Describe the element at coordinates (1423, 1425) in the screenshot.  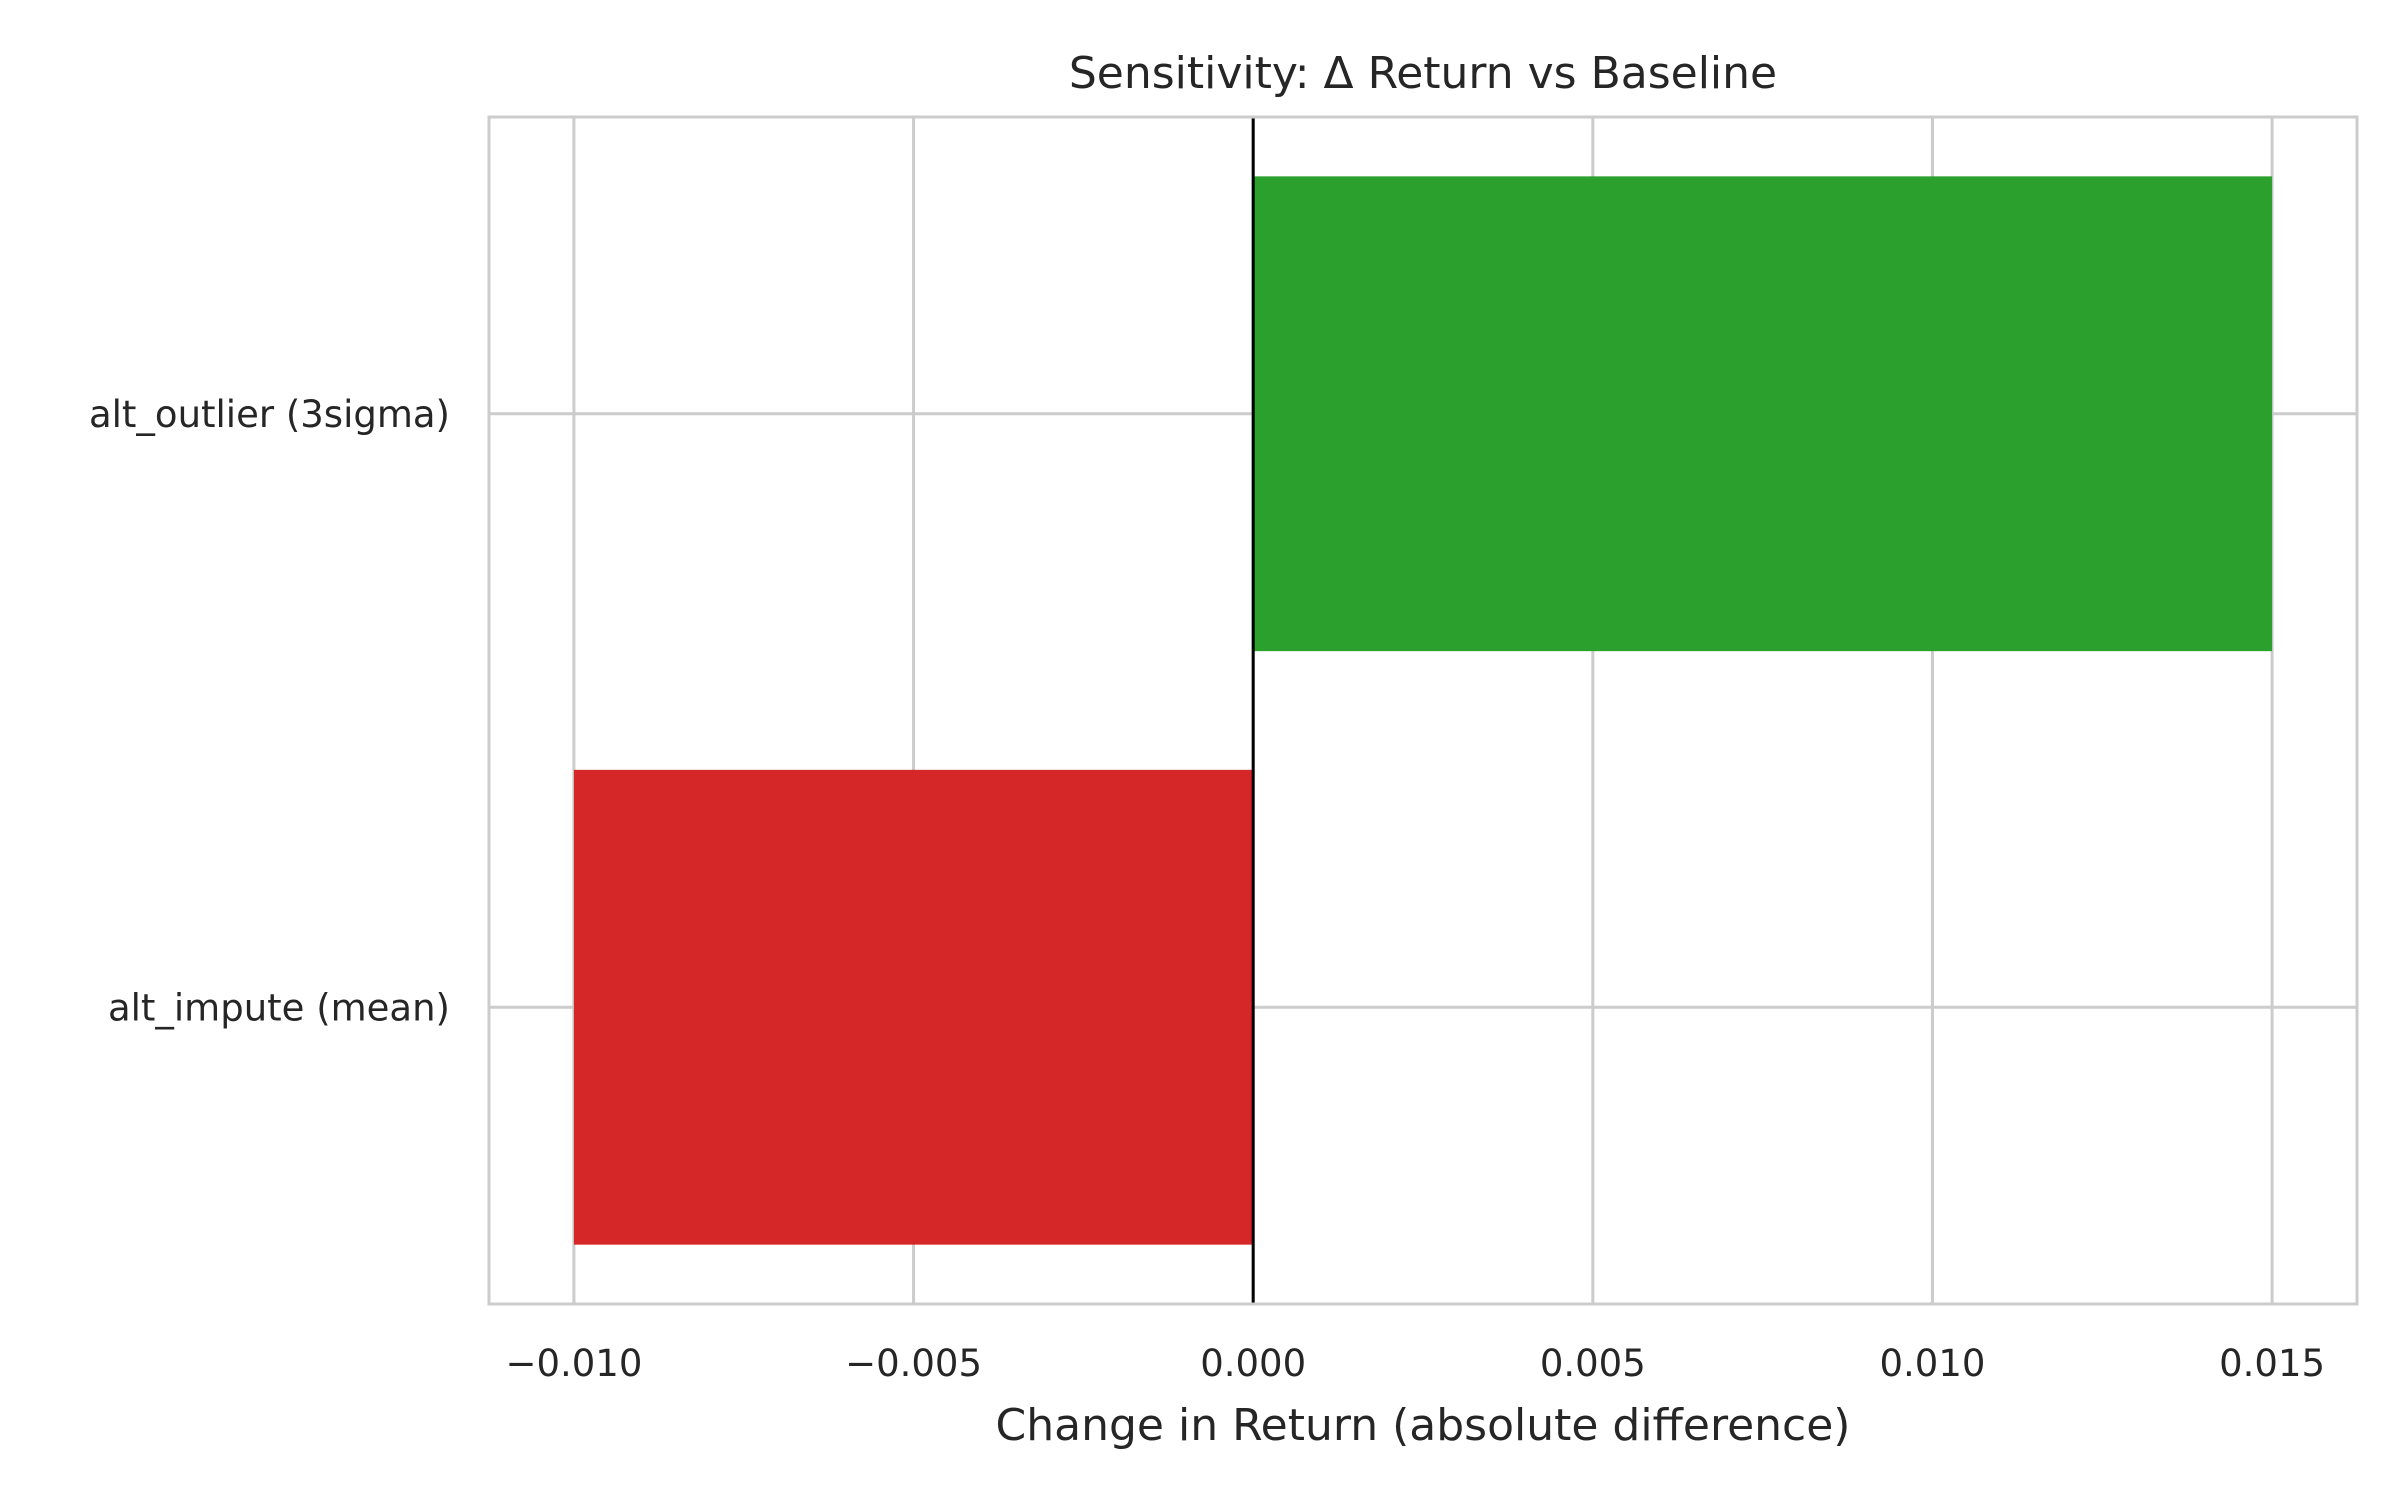
I see `x-axis-label: Change in Return (absolute difference)` at that location.